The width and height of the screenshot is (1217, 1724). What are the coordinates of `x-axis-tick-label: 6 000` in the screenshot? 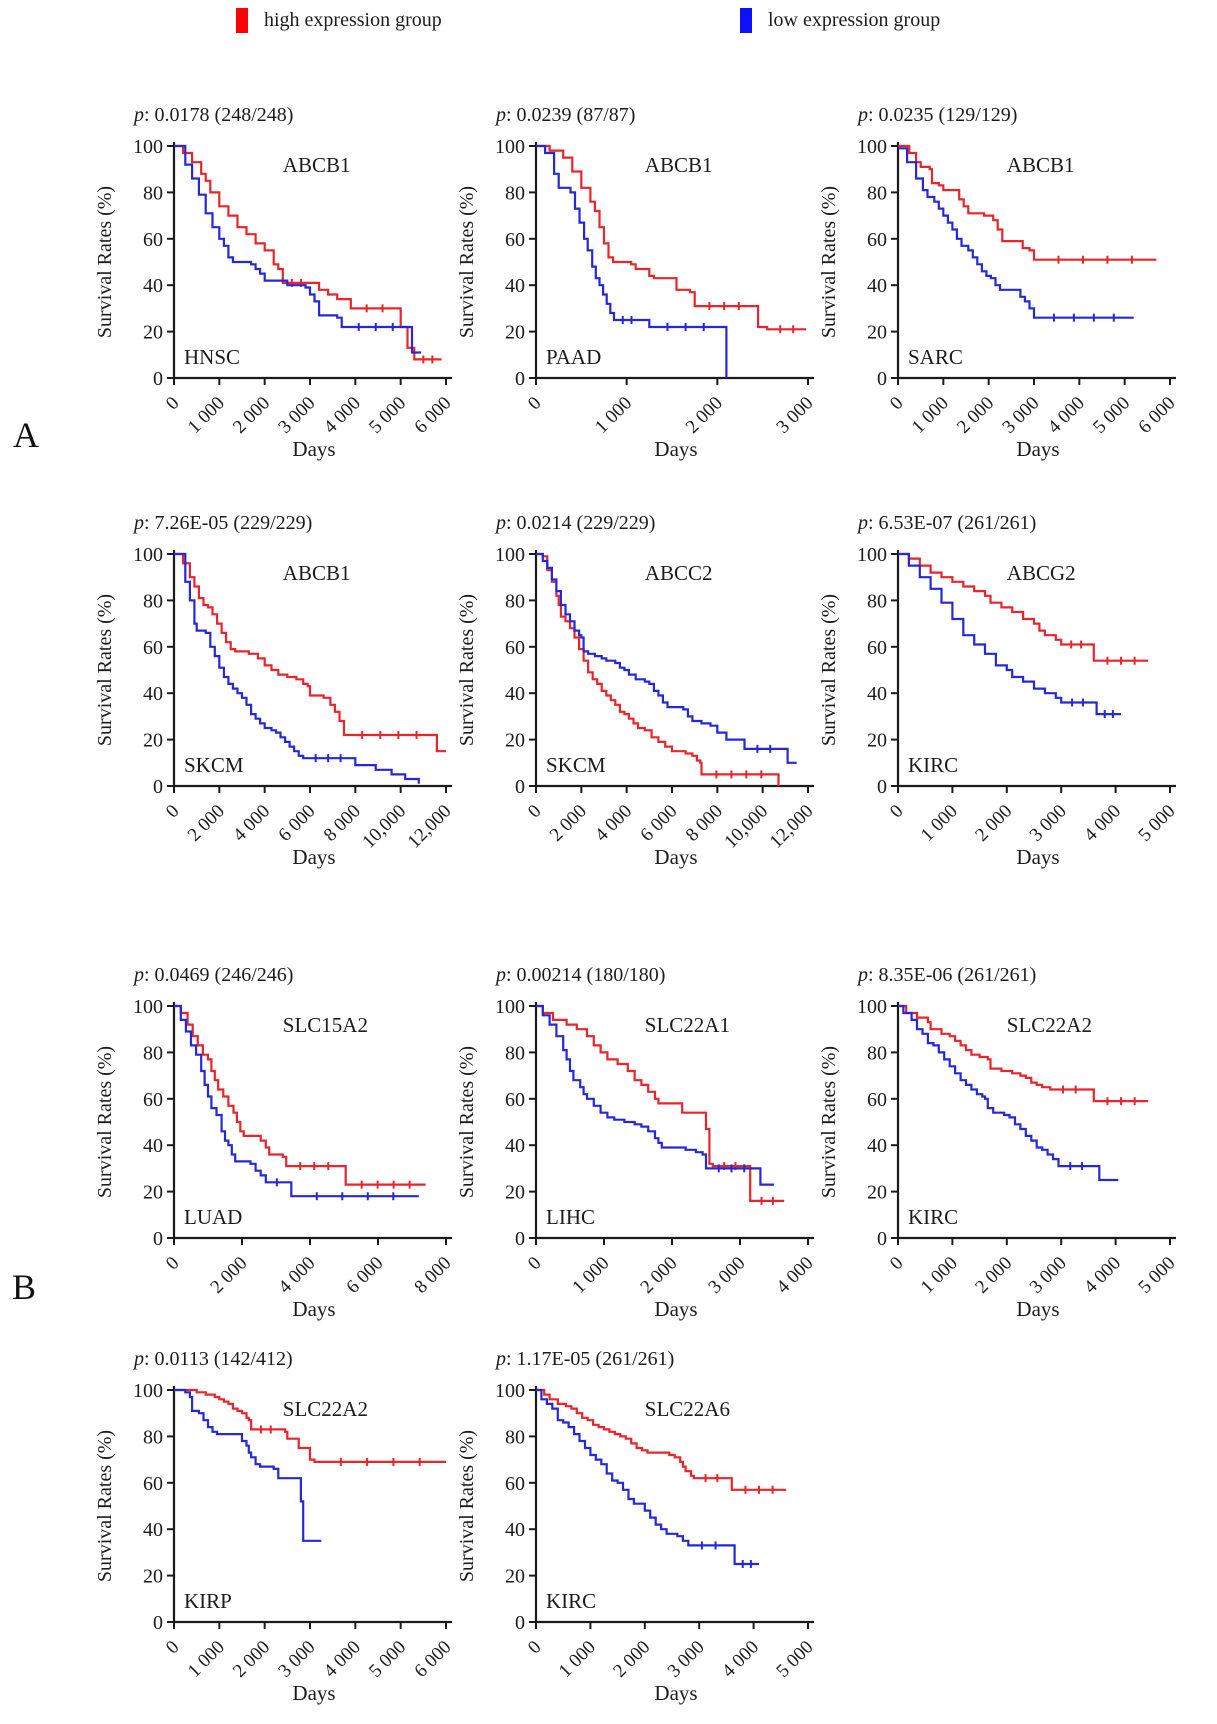 It's located at (364, 1275).